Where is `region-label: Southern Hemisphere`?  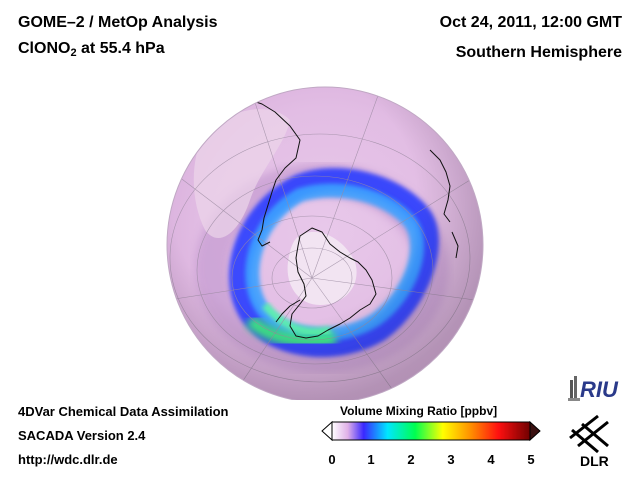 region-label: Southern Hemisphere is located at coordinates (538, 52).